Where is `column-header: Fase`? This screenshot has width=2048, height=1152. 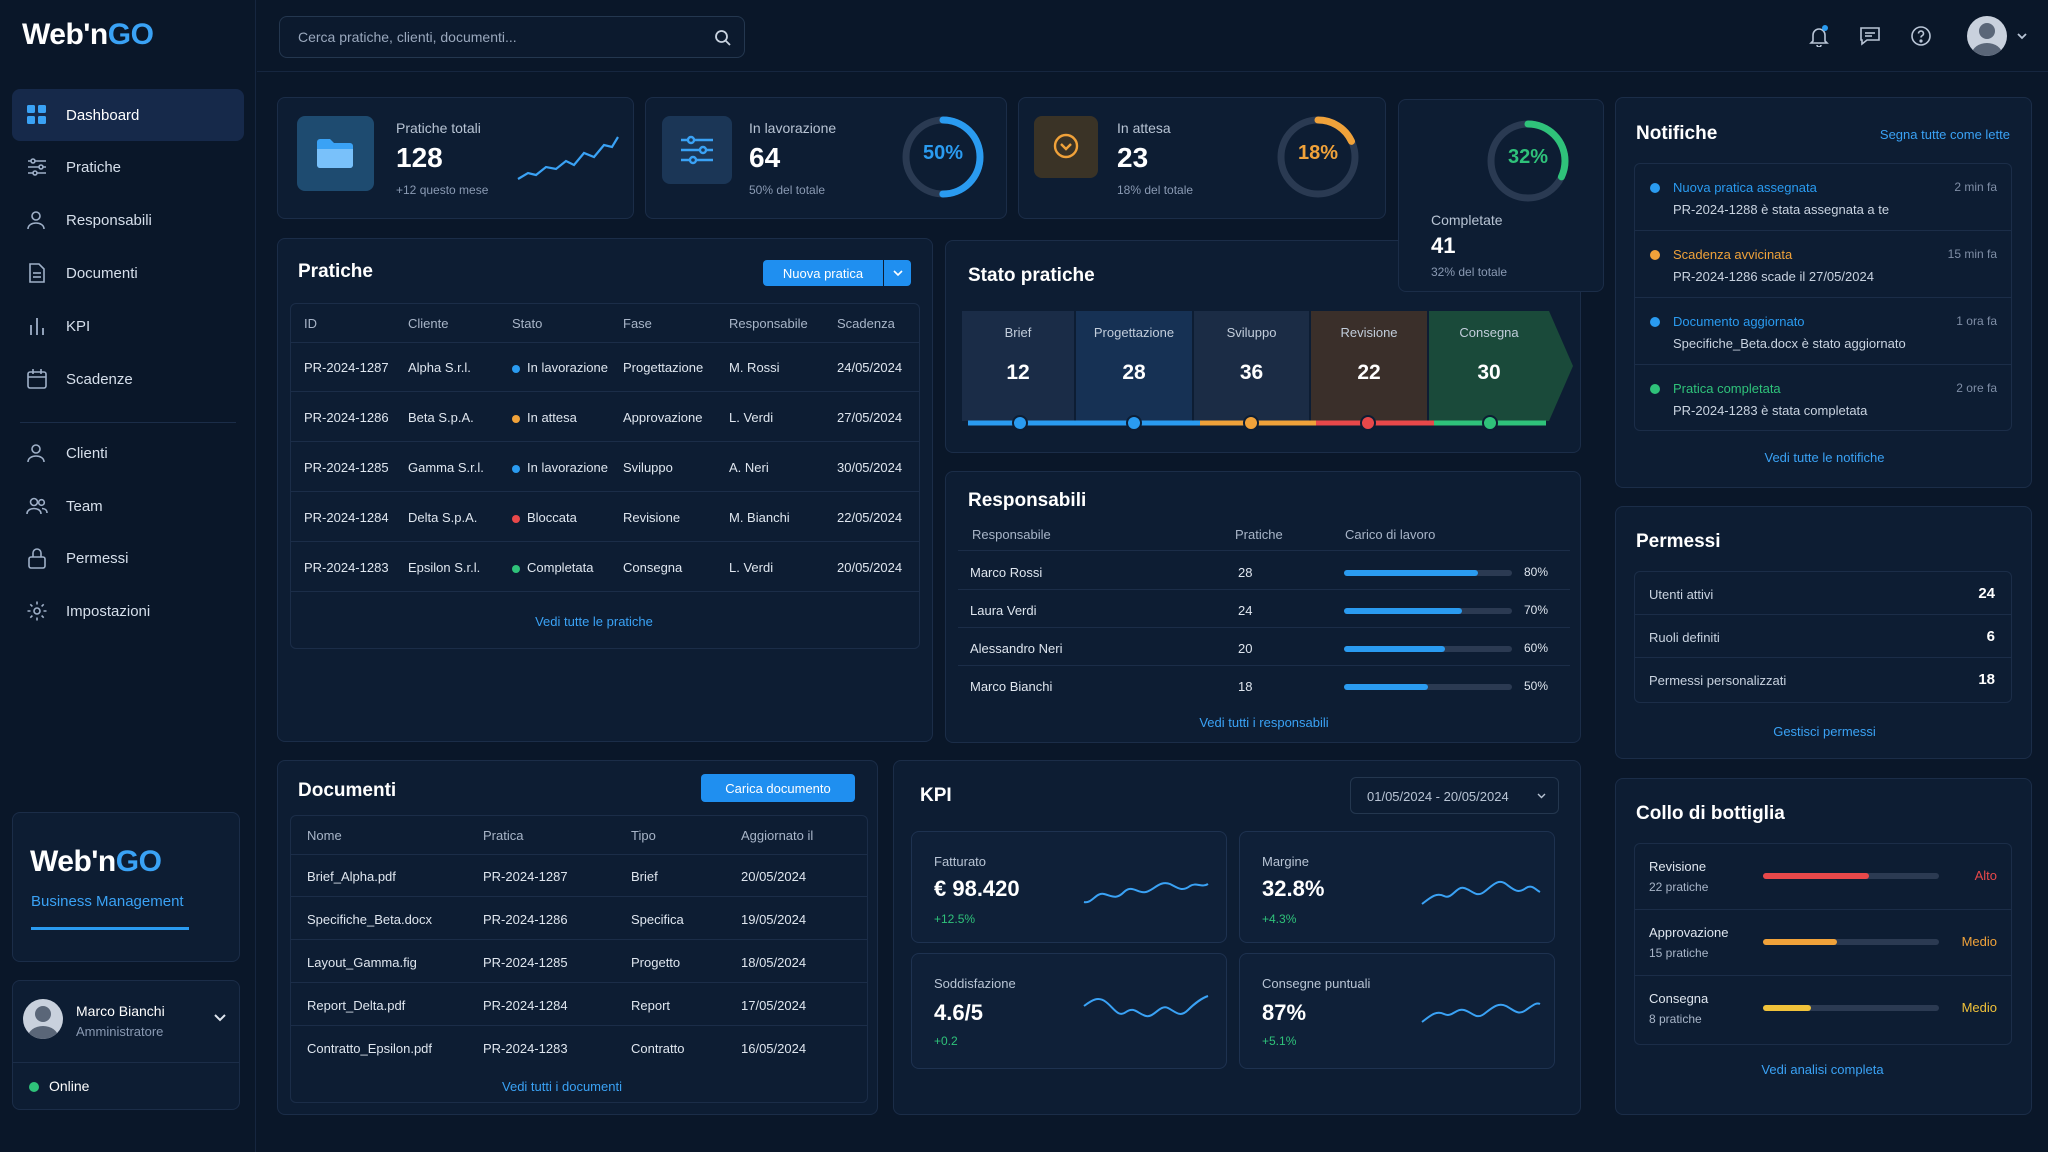 column-header: Fase is located at coordinates (637, 323).